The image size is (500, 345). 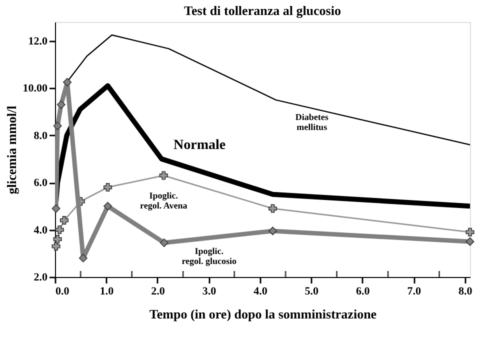 What do you see at coordinates (38, 41) in the screenshot?
I see `y-tick-label: 12.0` at bounding box center [38, 41].